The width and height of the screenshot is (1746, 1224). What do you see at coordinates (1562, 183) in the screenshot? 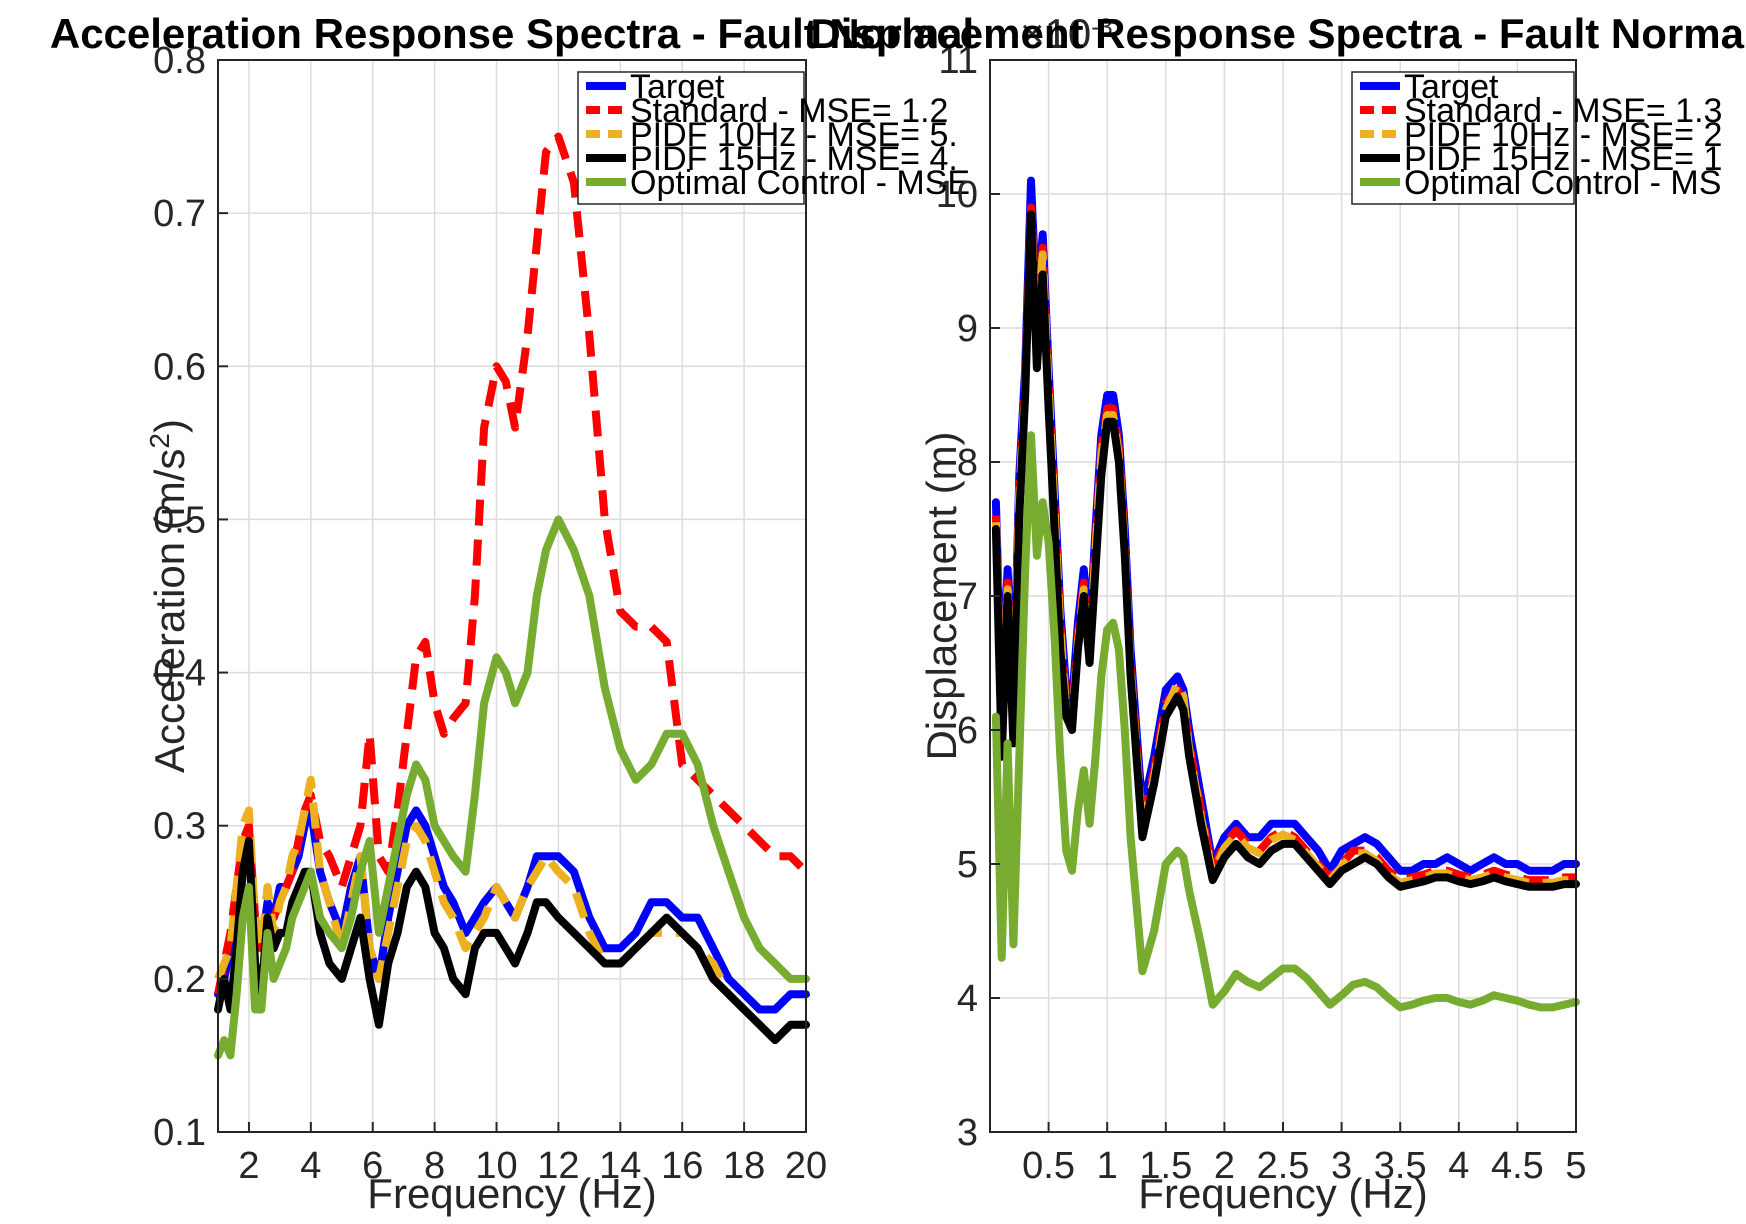
I see `legend-label: Optimal Control - MS` at bounding box center [1562, 183].